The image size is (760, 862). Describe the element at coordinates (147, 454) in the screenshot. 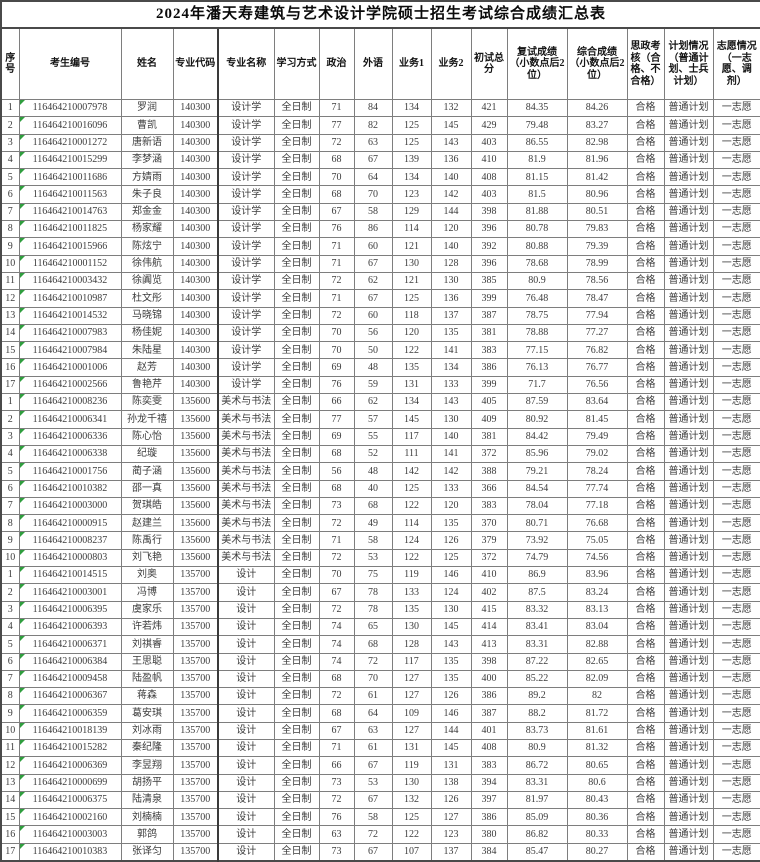

I see `cell-name: 纪璇` at that location.